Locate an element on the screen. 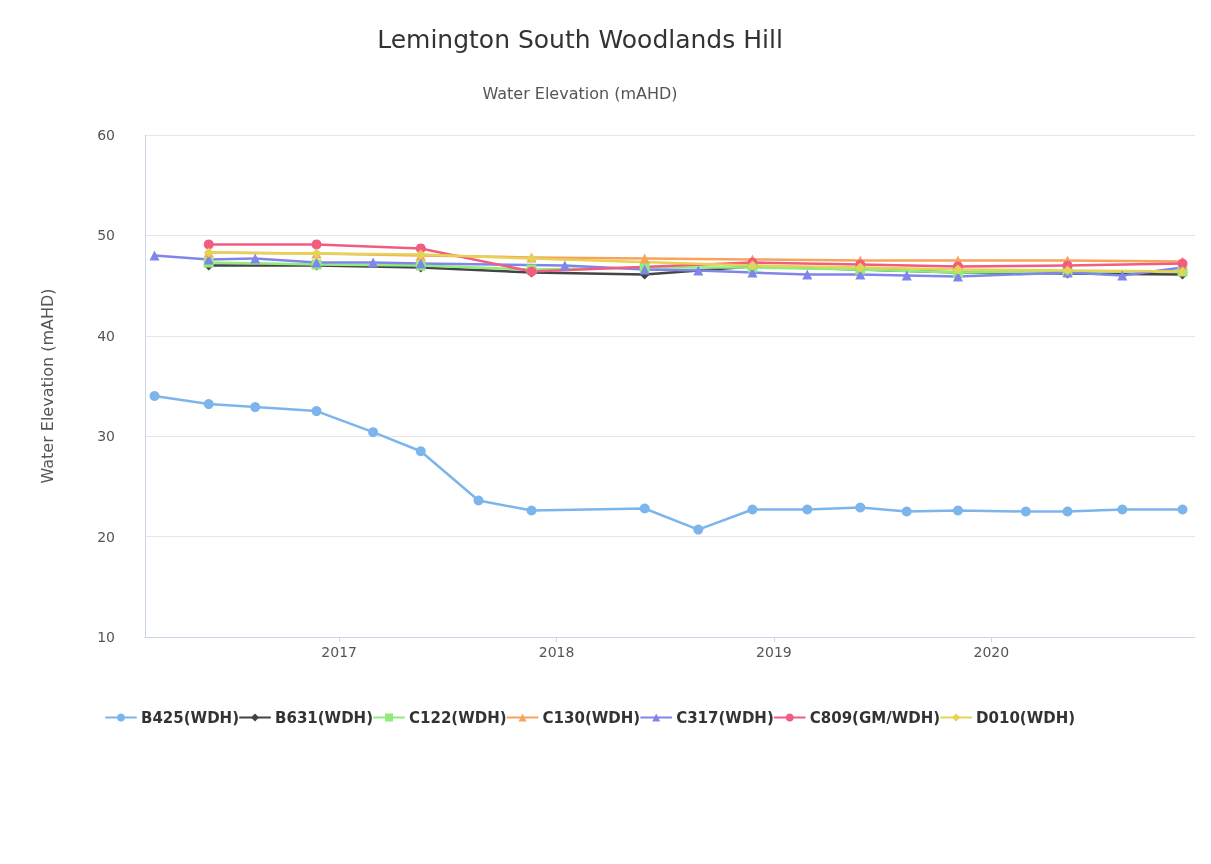  y-tick-label: 50 is located at coordinates (106, 235).